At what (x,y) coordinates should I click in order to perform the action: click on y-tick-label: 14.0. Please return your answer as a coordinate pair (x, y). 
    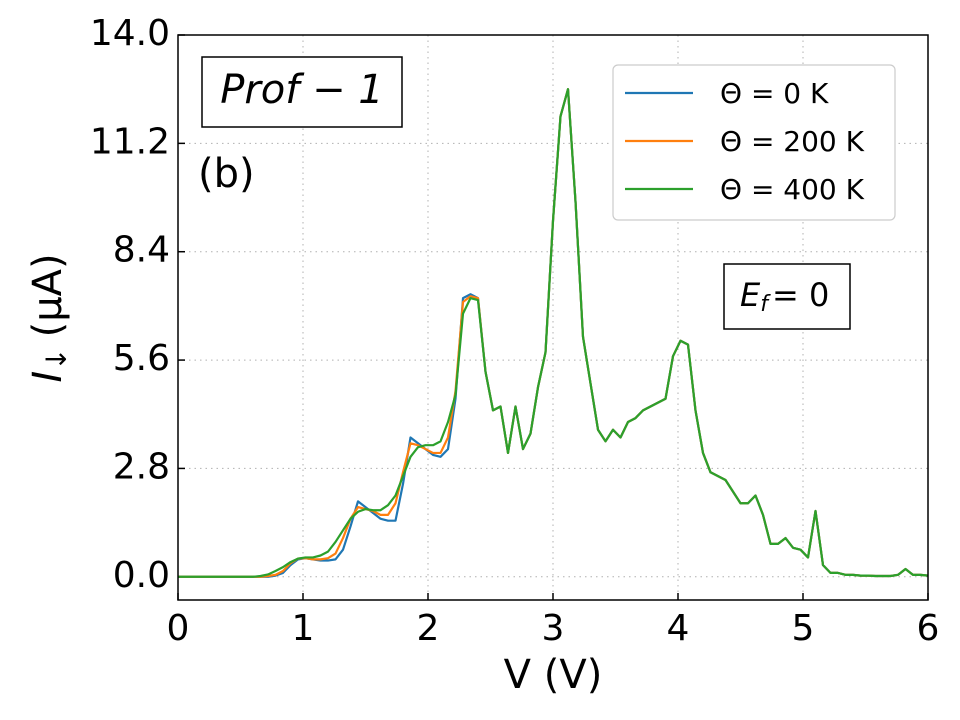
    Looking at the image, I should click on (130, 33).